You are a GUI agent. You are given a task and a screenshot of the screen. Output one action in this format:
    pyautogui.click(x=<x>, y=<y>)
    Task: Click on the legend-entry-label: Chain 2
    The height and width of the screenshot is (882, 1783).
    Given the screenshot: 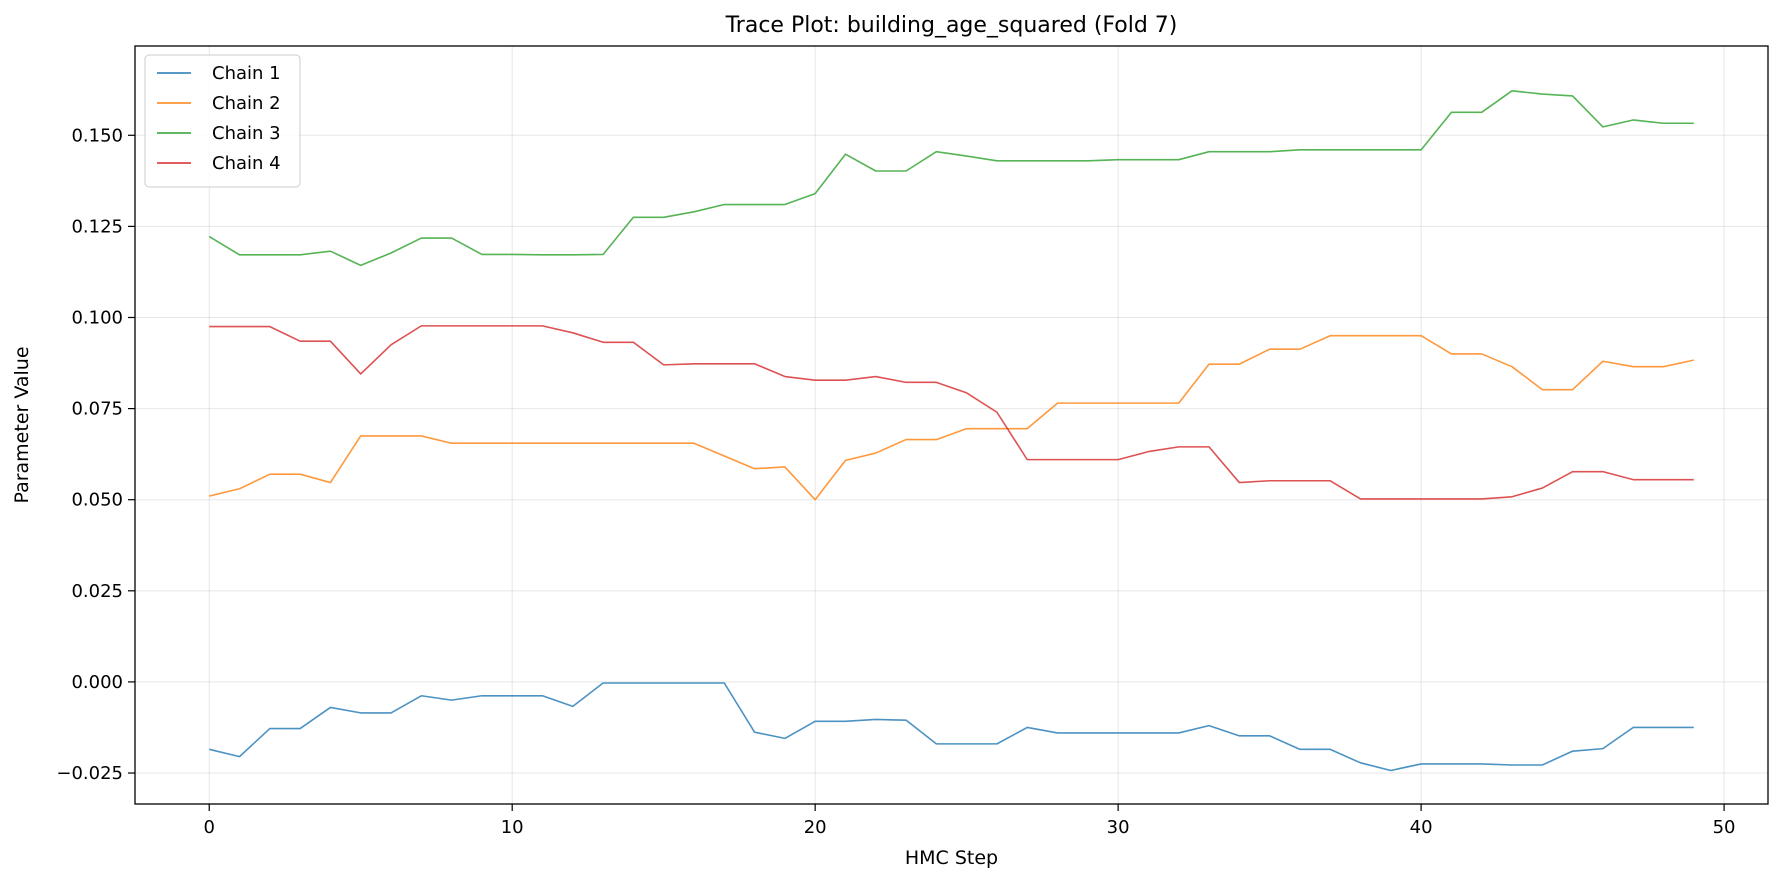 What is the action you would take?
    pyautogui.click(x=246, y=103)
    